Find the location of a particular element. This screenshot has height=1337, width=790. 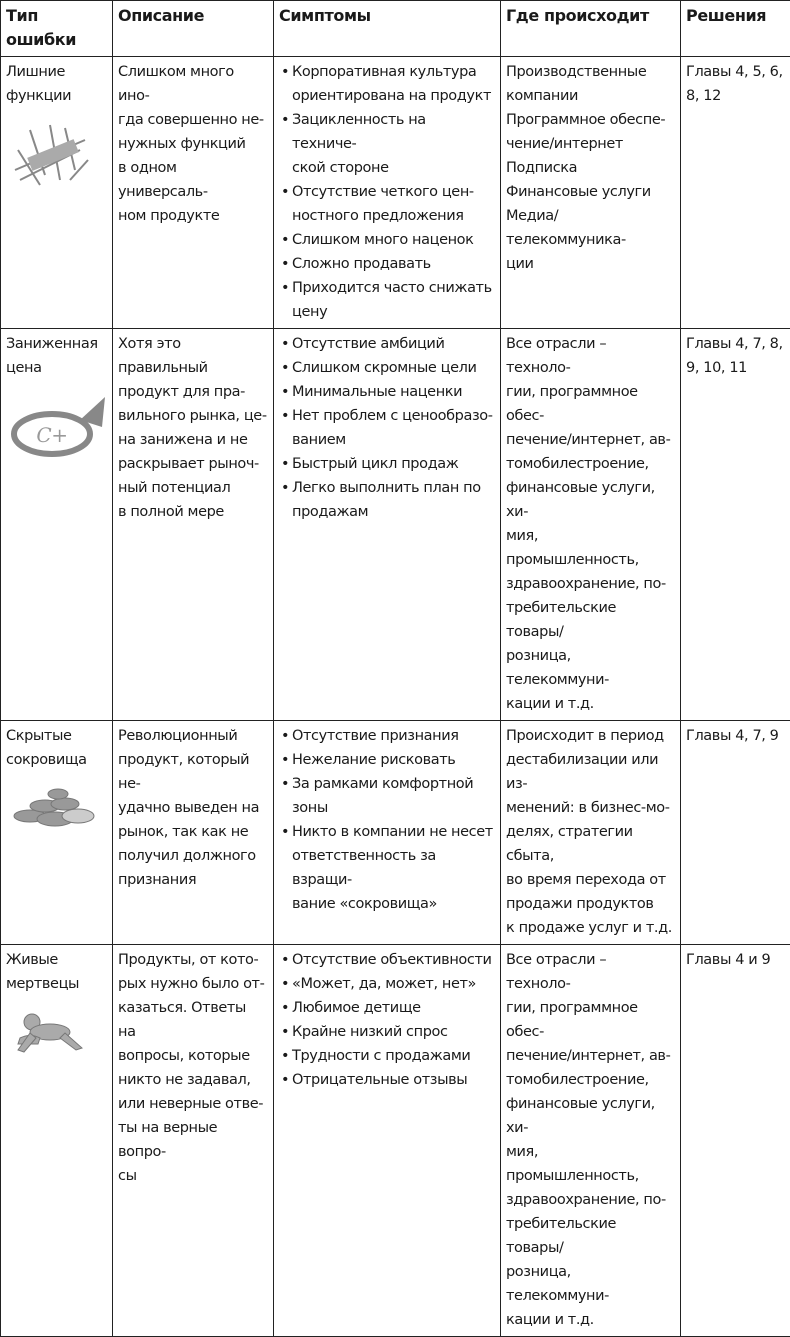

header-description: Описание is located at coordinates (193, 29).